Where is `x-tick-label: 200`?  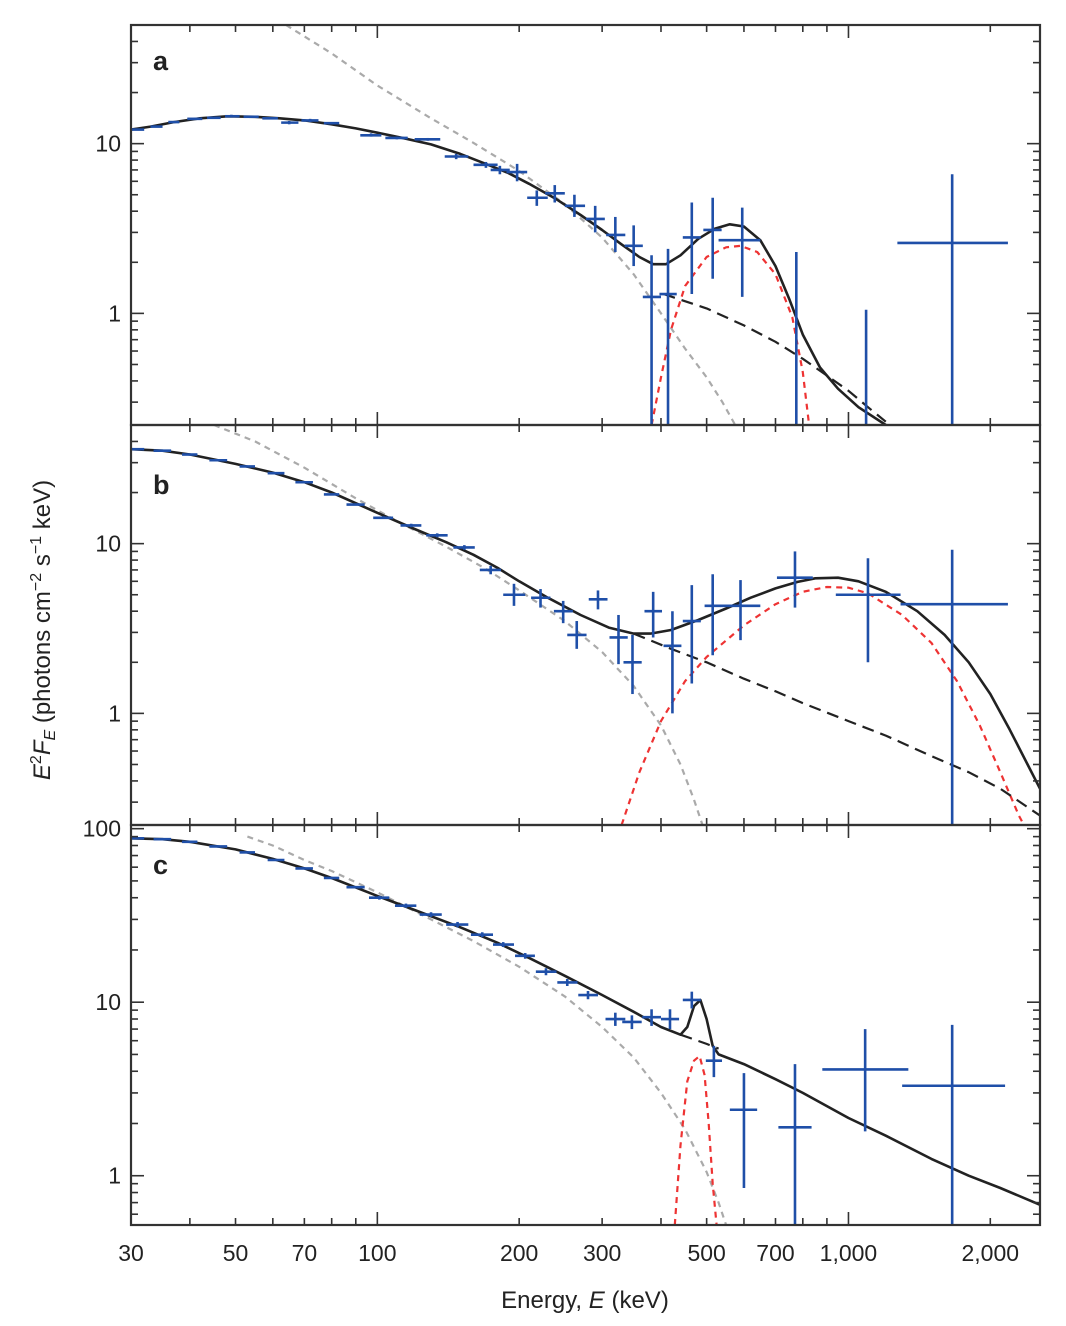
x-tick-label: 200 is located at coordinates (519, 1253).